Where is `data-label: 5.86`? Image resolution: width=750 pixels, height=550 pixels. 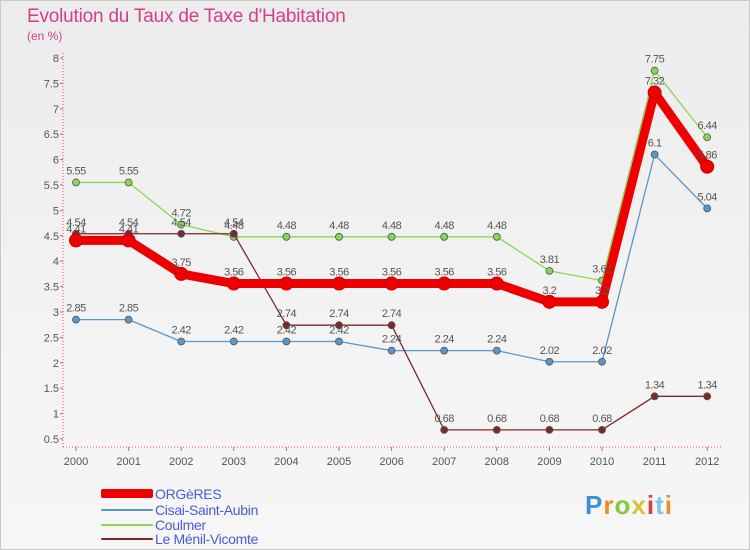 data-label: 5.86 is located at coordinates (707, 156).